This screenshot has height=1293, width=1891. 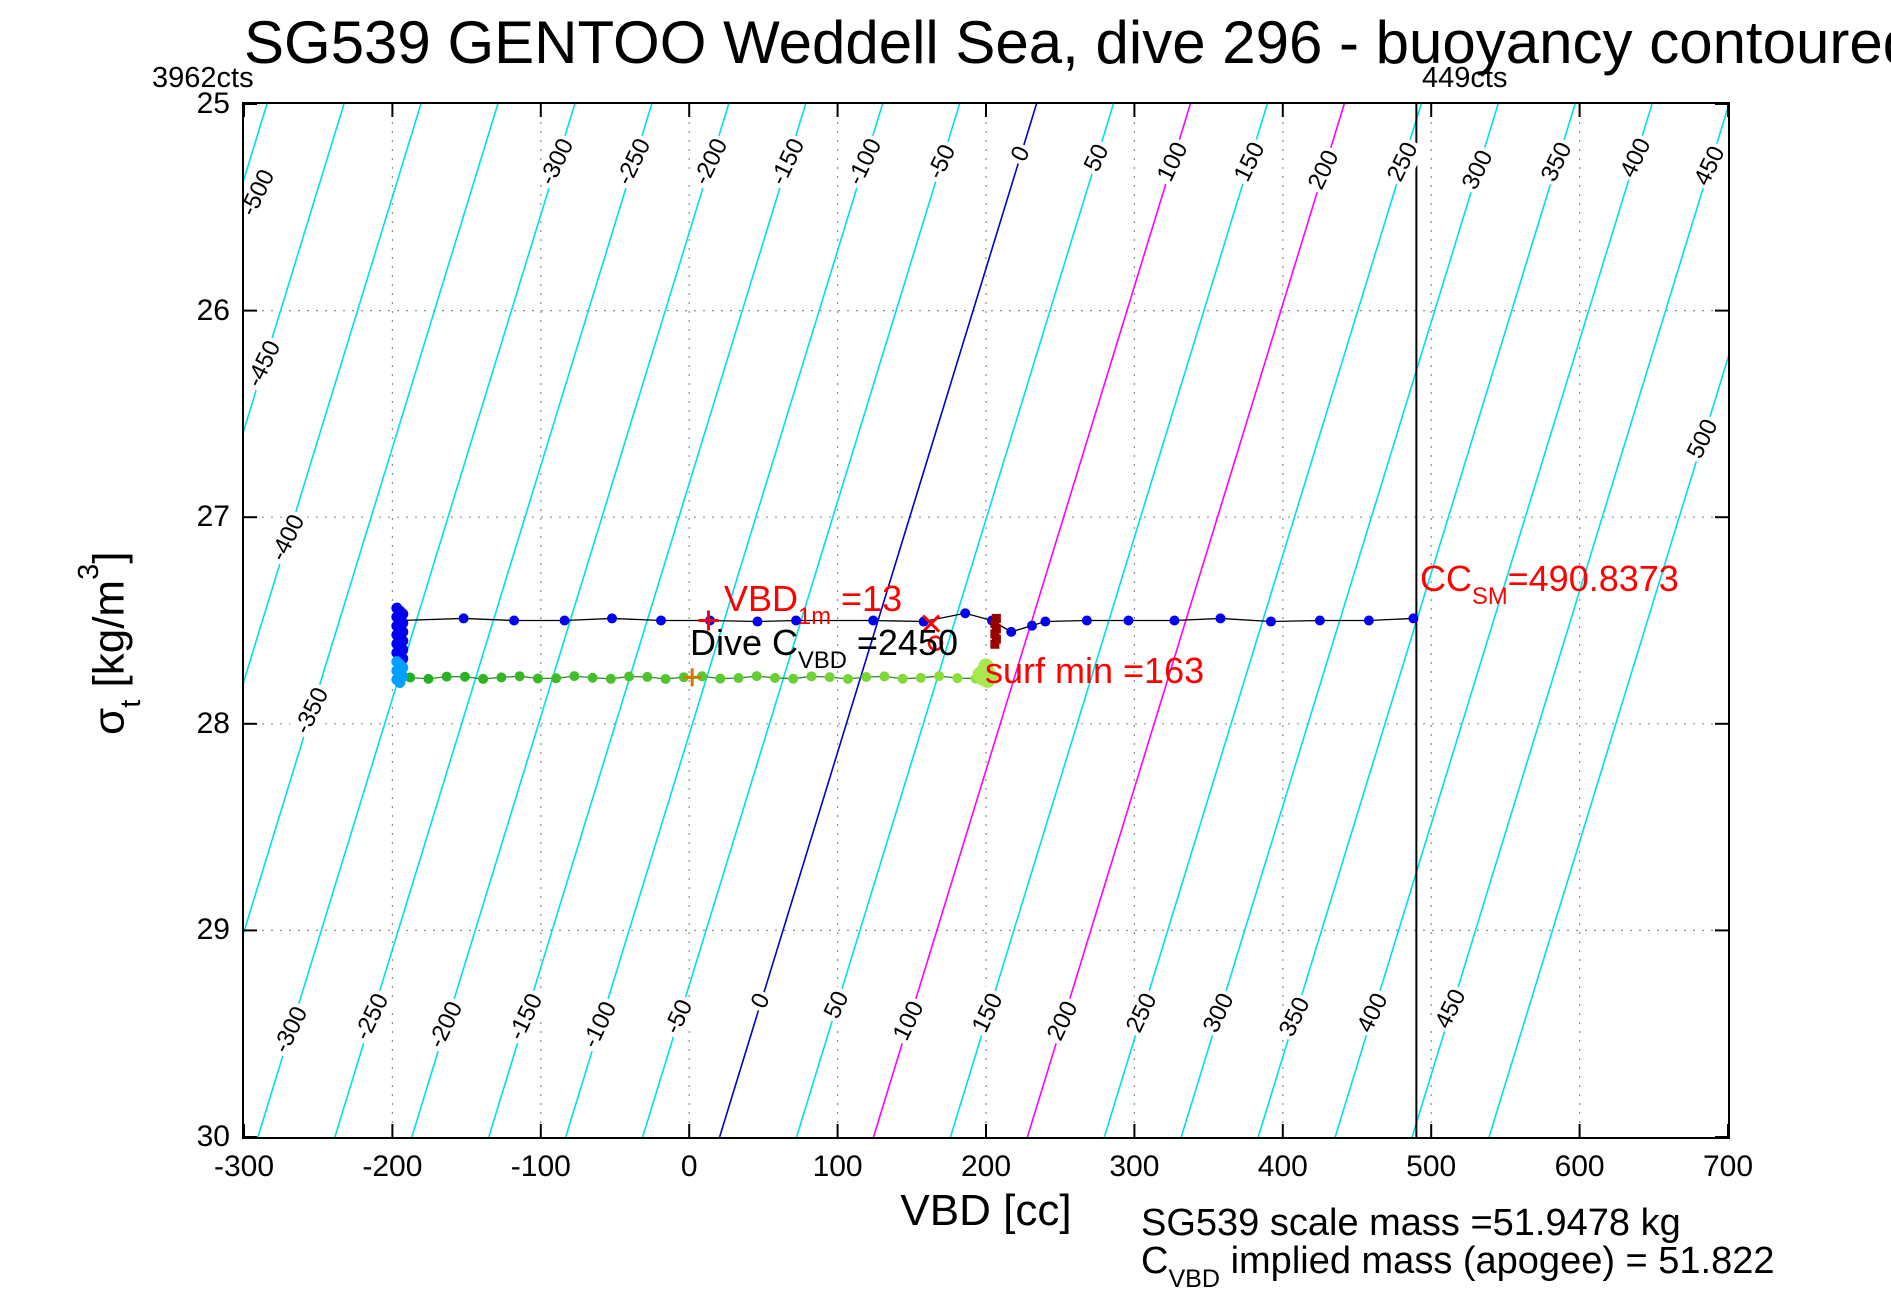 I want to click on dive-trace-line, so click(x=906, y=622).